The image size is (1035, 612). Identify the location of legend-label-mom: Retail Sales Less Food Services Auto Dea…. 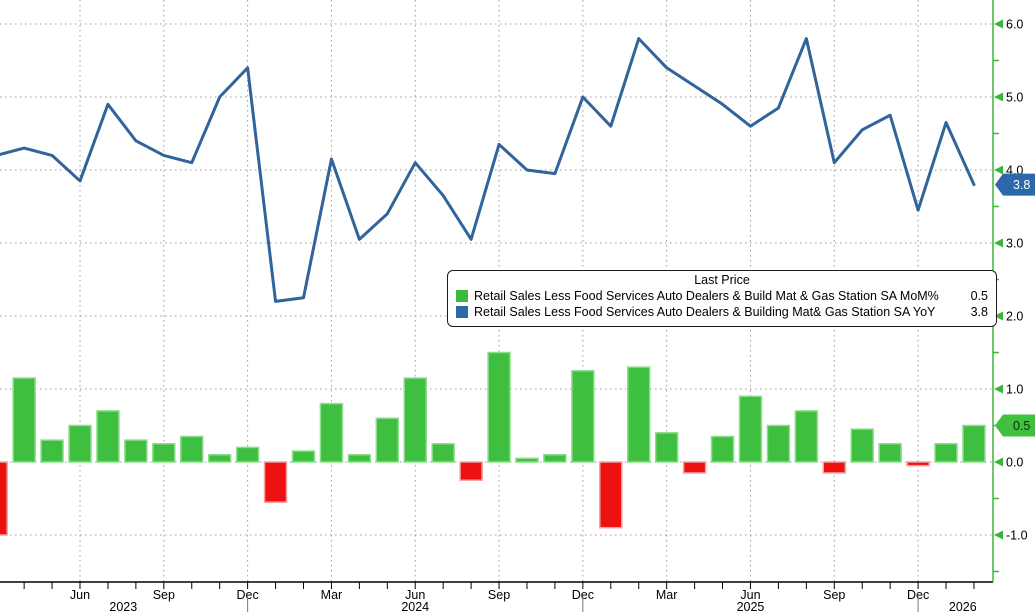
(706, 296).